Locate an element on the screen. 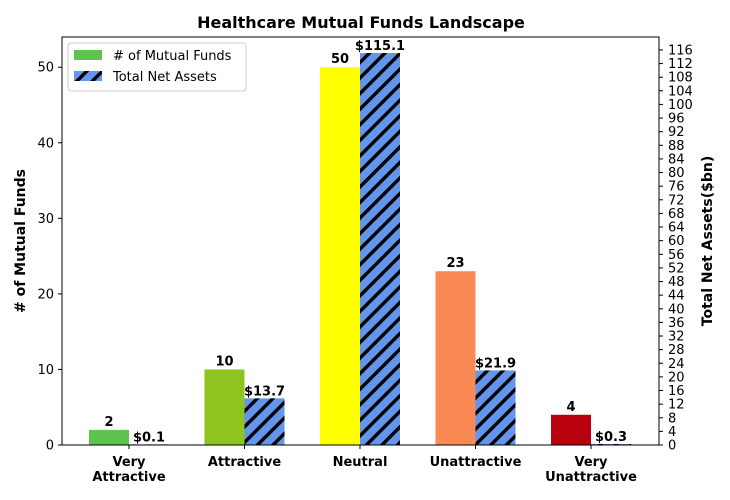 The height and width of the screenshot is (500, 730). assets-data-label: $13.7 is located at coordinates (264, 391).